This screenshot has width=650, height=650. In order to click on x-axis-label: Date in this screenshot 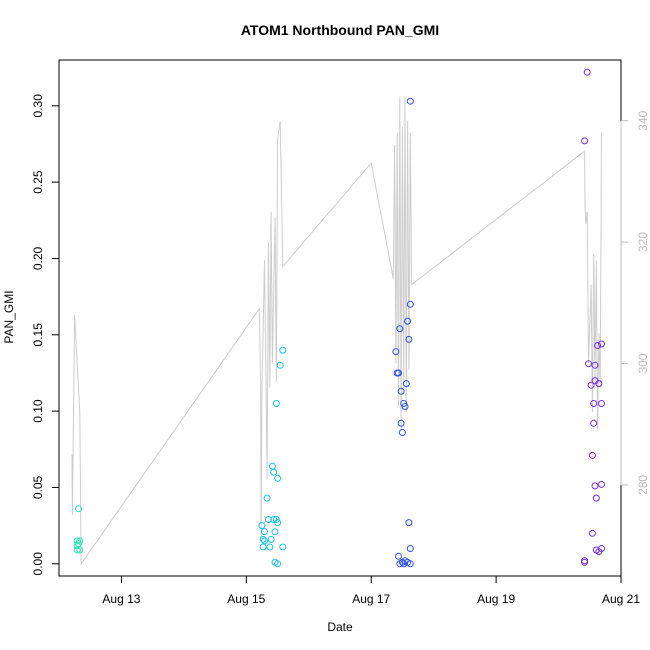, I will do `click(340, 627)`.